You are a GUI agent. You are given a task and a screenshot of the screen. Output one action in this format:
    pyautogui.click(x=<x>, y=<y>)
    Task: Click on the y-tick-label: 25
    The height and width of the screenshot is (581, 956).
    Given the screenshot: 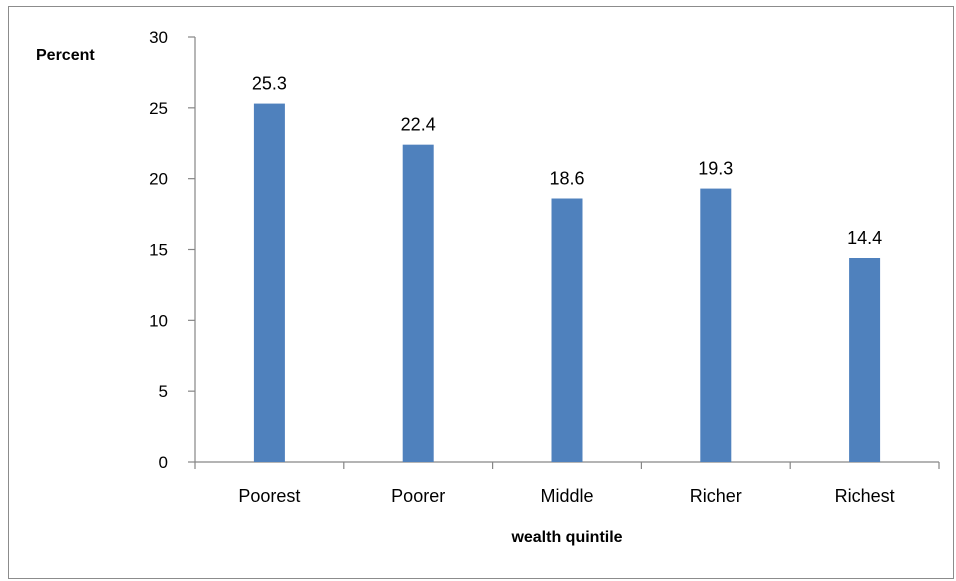 What is the action you would take?
    pyautogui.click(x=158, y=108)
    